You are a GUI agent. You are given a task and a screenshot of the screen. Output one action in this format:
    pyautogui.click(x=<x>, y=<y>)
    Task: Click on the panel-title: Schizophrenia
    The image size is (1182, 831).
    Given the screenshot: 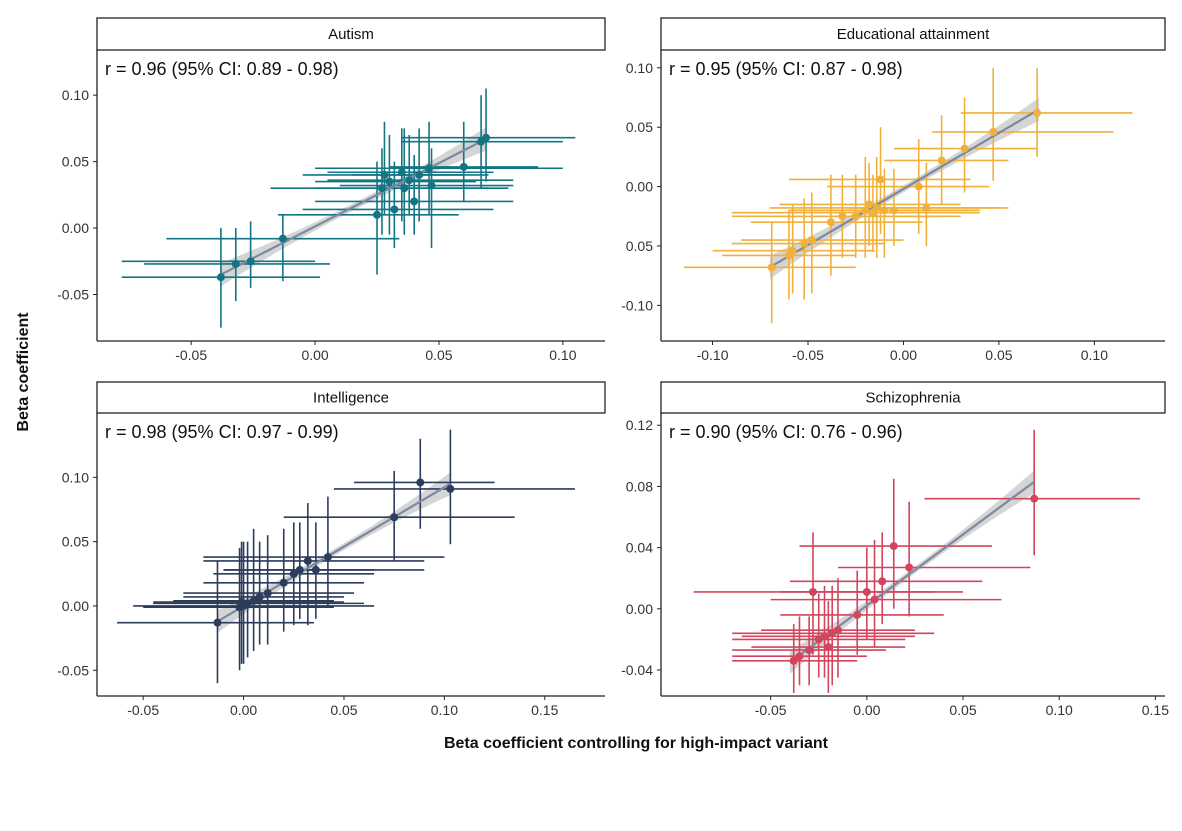 What is the action you would take?
    pyautogui.click(x=913, y=398)
    